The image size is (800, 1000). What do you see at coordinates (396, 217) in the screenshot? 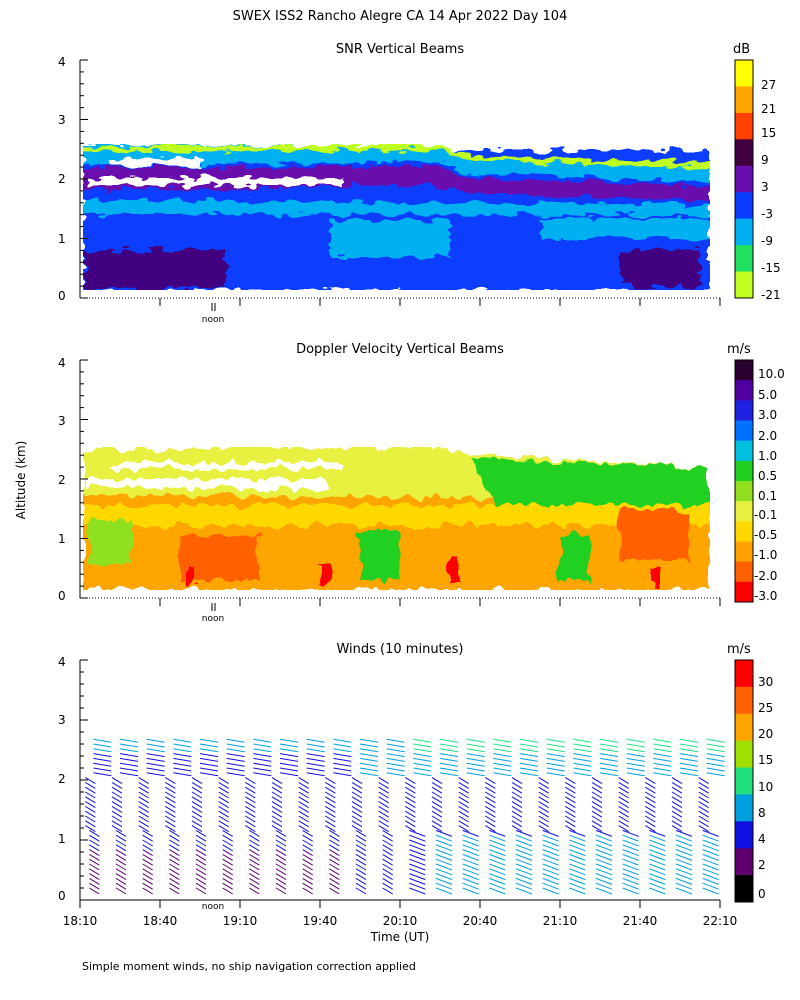
I see `snr-field` at bounding box center [396, 217].